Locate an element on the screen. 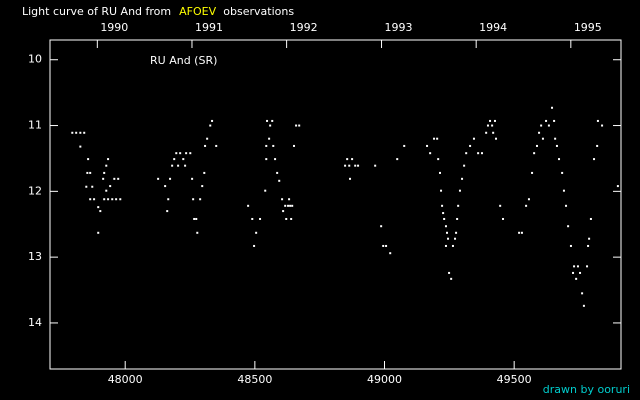  credit: drawn by ooruri is located at coordinates (586, 389).